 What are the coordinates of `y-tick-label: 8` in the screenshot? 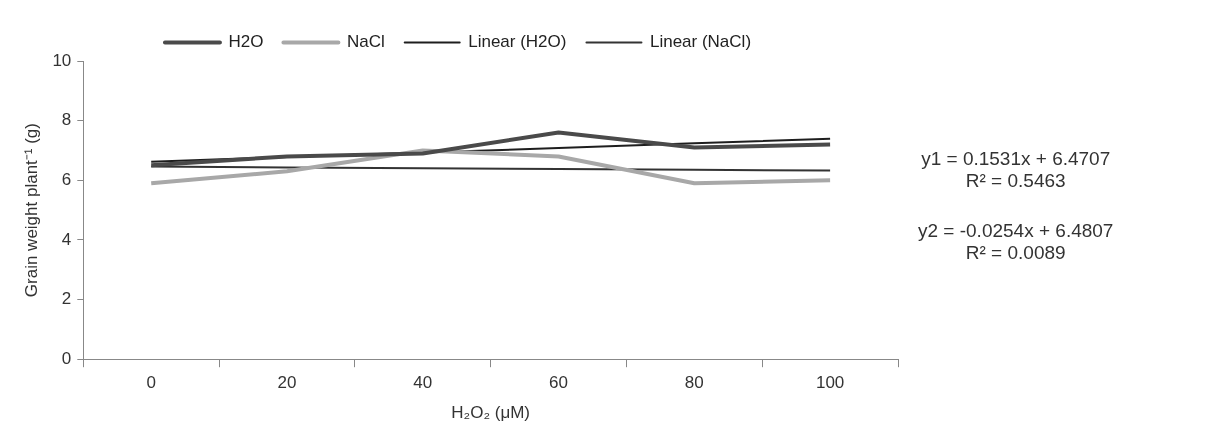 It's located at (66, 120).